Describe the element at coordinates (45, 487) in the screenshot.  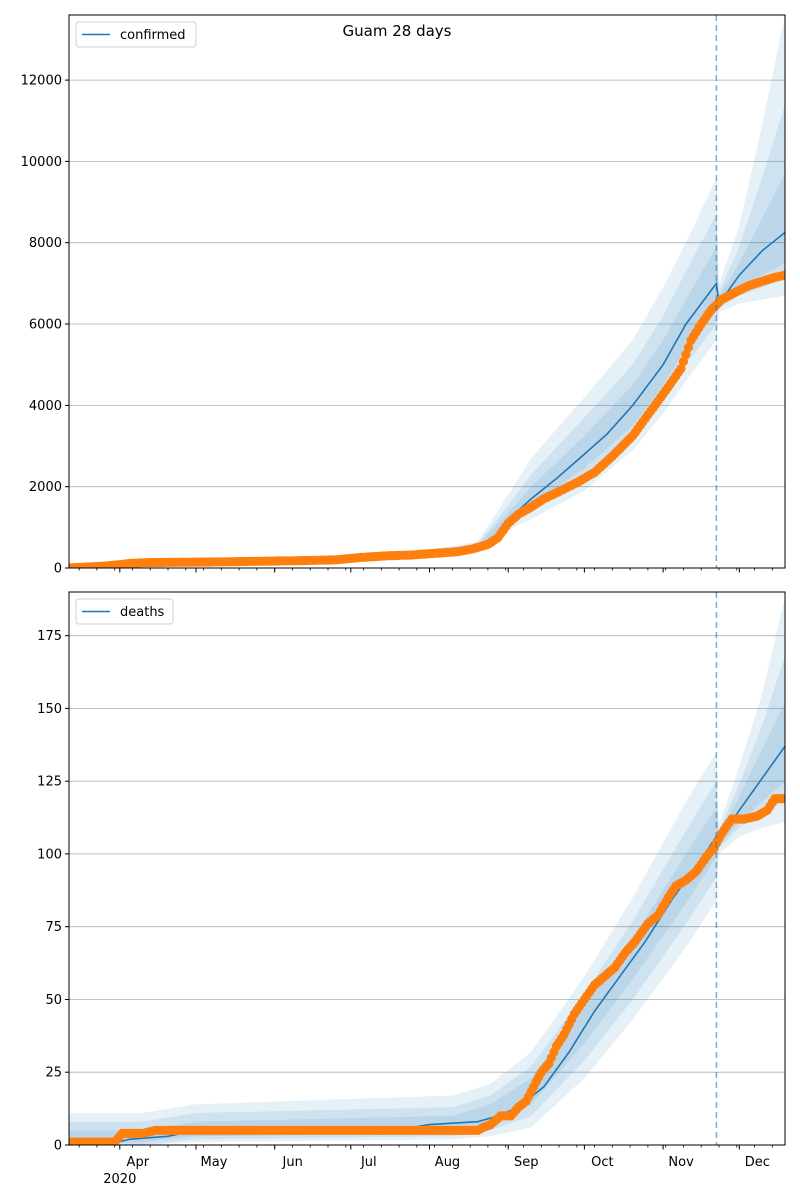
I see `y-tick-label: 2000` at that location.